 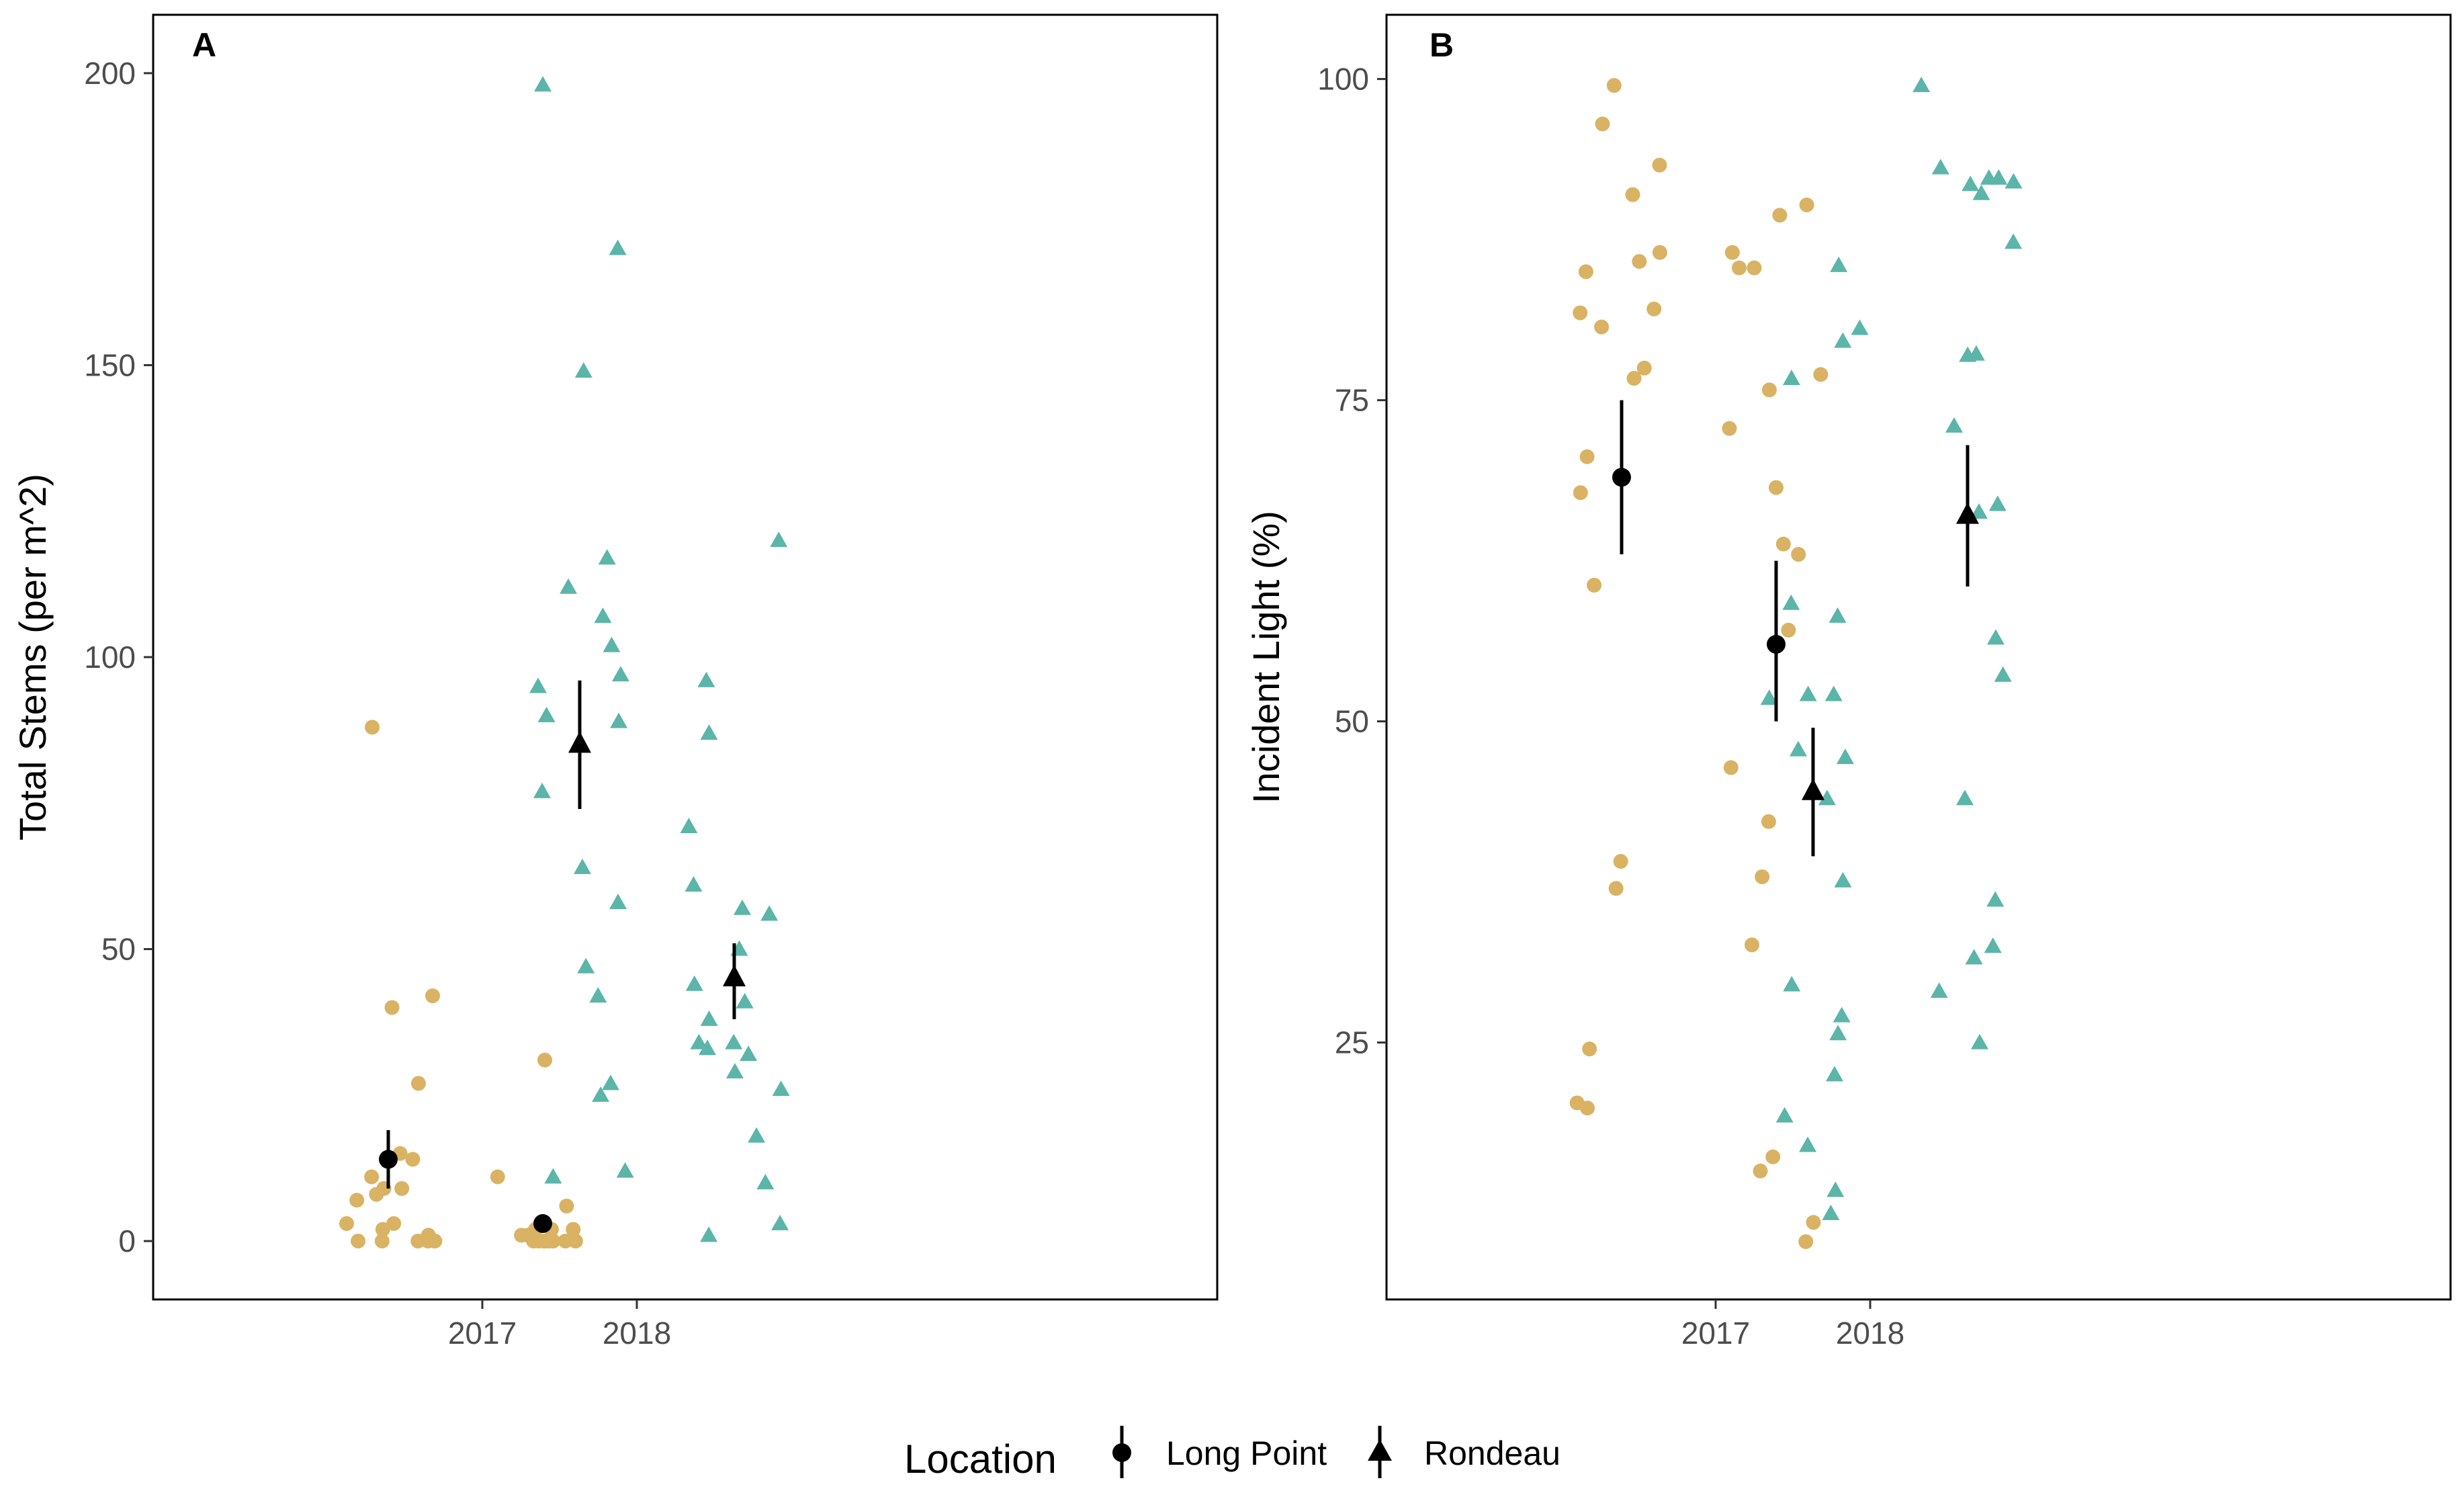 What do you see at coordinates (482, 1333) in the screenshot?
I see `x-tick-label: 2017` at bounding box center [482, 1333].